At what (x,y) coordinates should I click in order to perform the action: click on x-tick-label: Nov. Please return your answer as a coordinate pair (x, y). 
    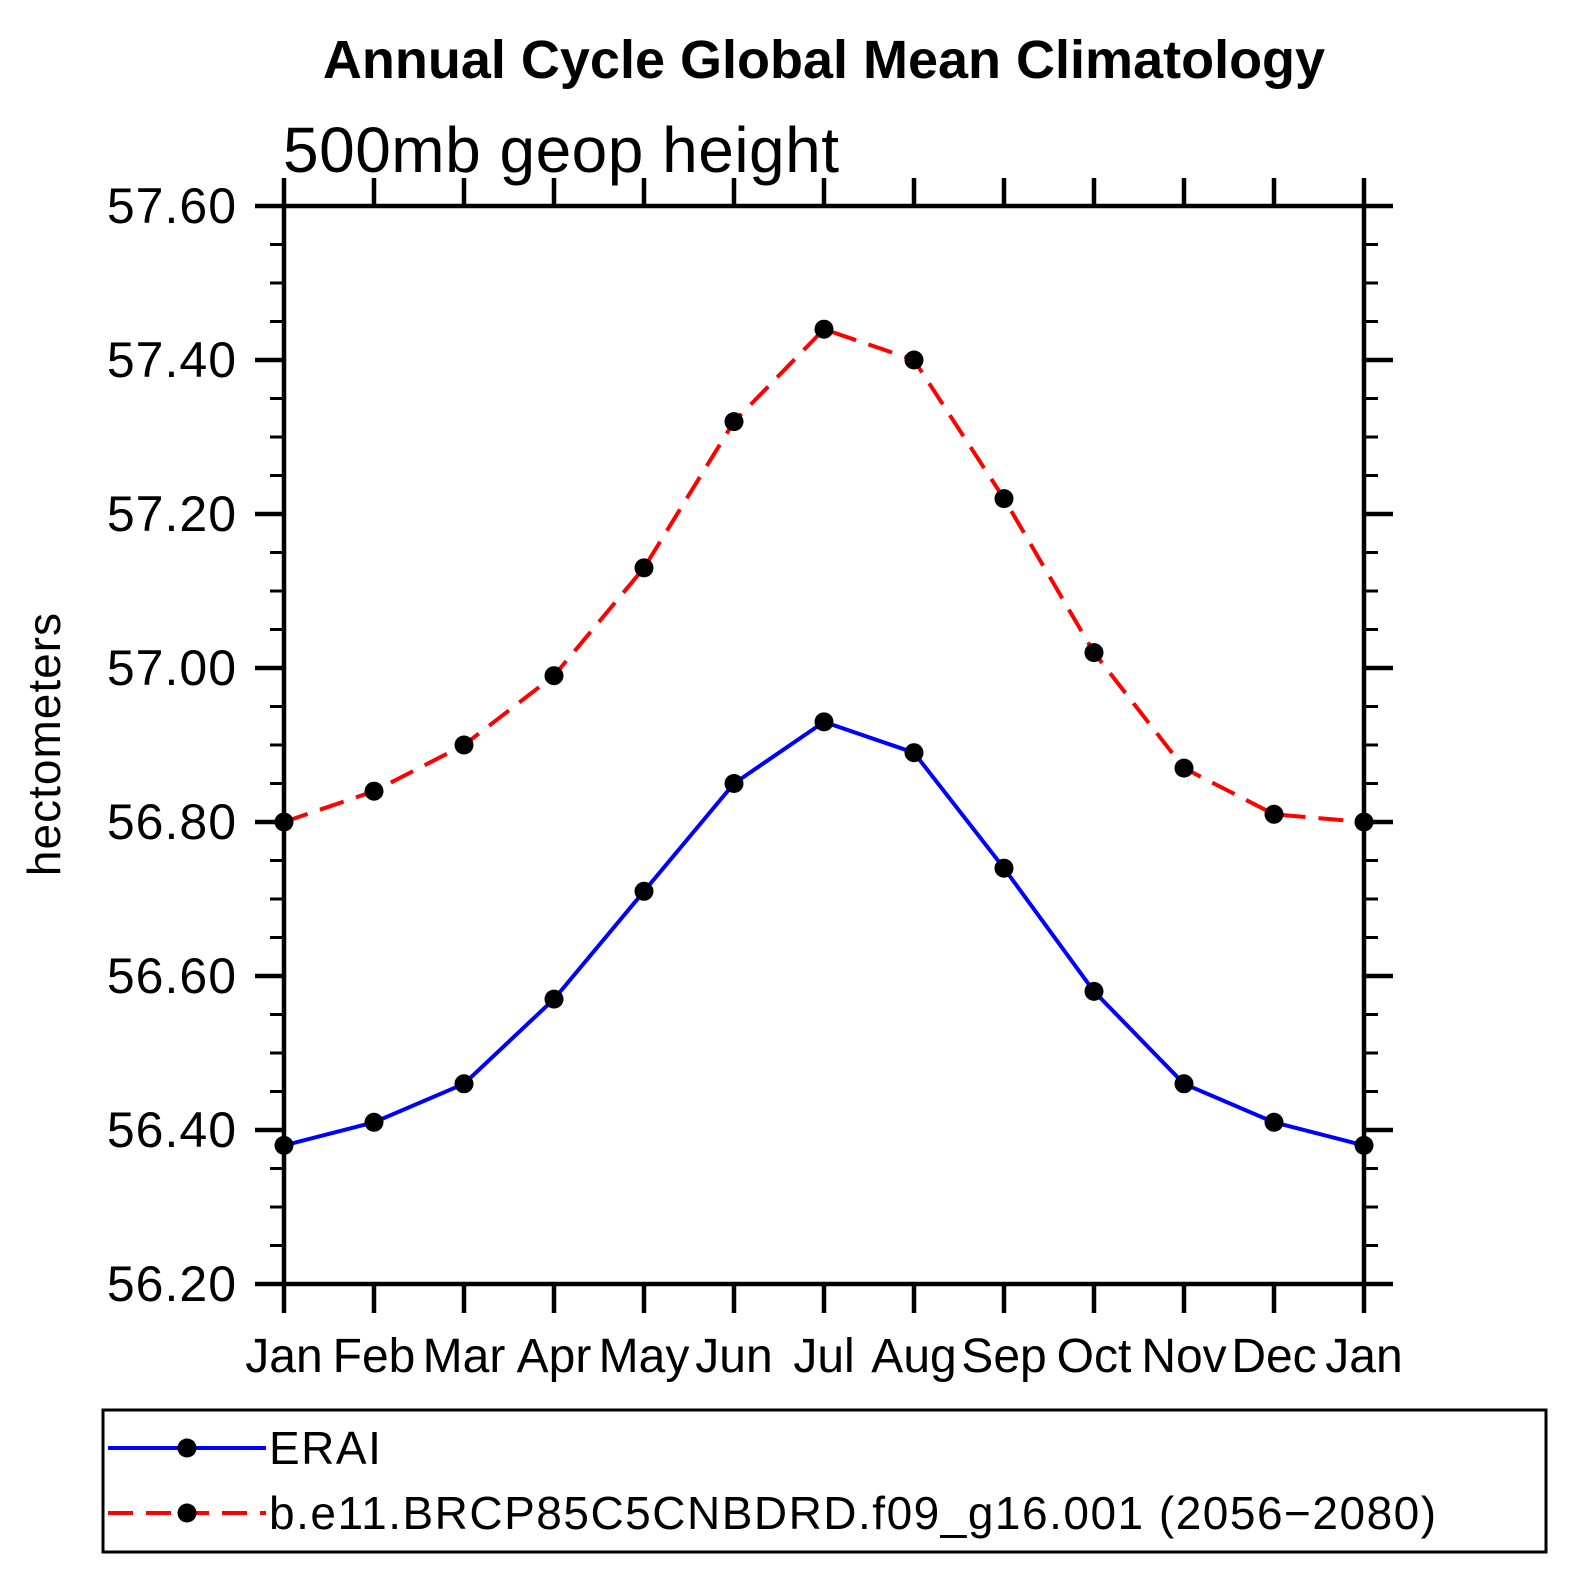
    Looking at the image, I should click on (1183, 1356).